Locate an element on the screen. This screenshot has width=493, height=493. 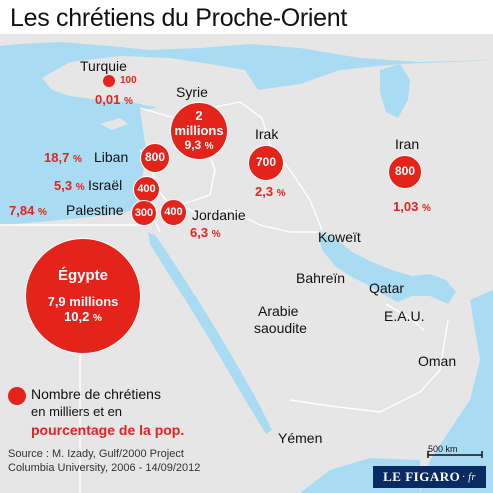
pct-jordanie: 6,3 % is located at coordinates (205, 232).